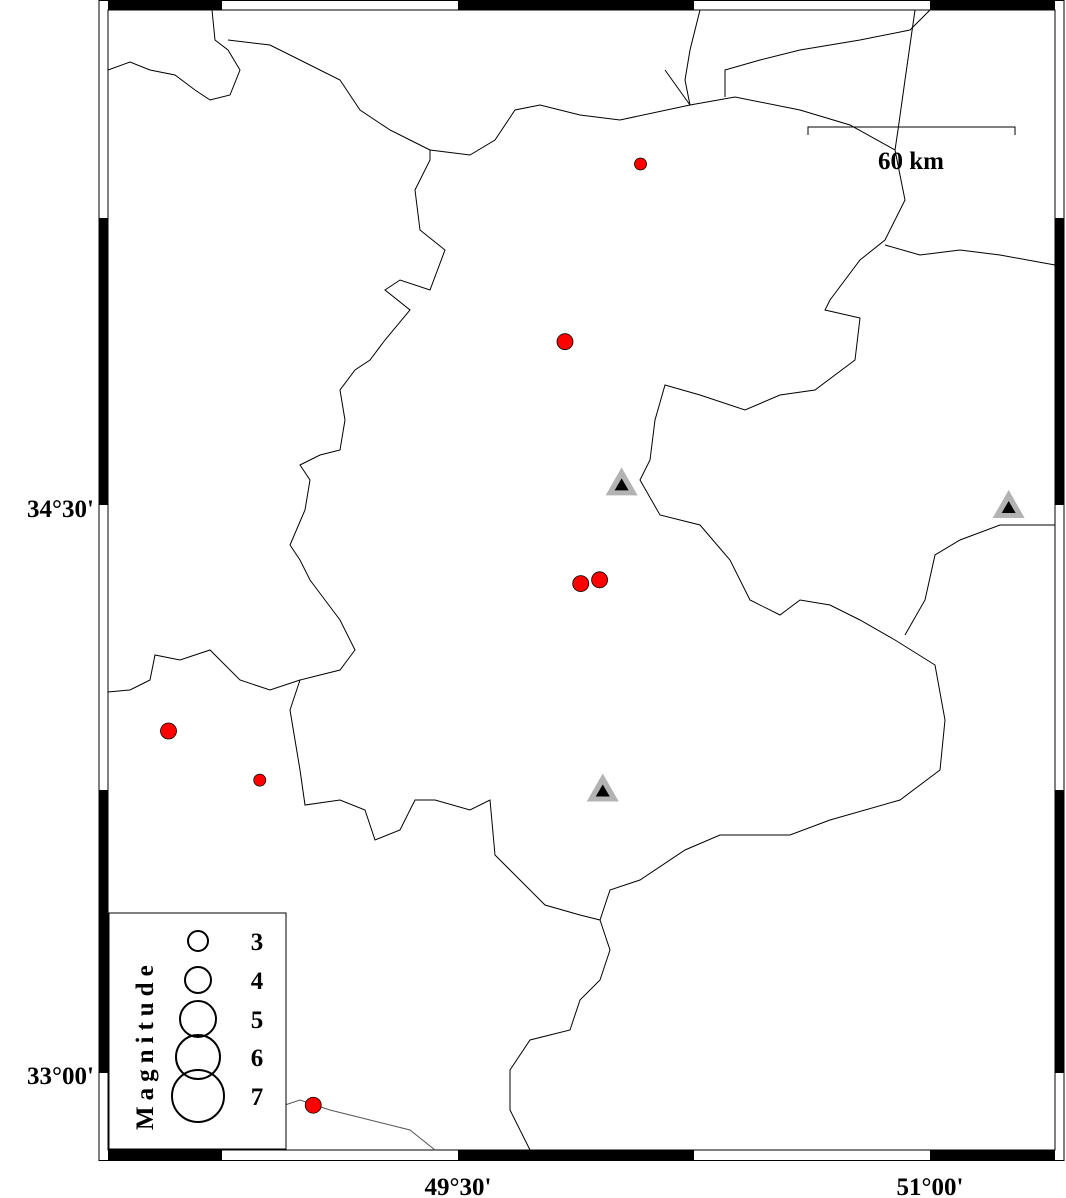 This screenshot has height=1198, width=1066. Describe the element at coordinates (257, 1058) in the screenshot. I see `legend-label: 6` at that location.